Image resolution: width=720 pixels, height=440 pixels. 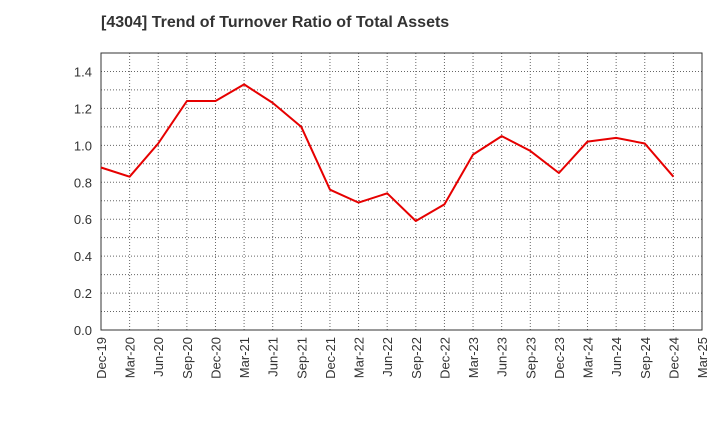 I want to click on x-tick-label: Jun-23, so click(x=502, y=357).